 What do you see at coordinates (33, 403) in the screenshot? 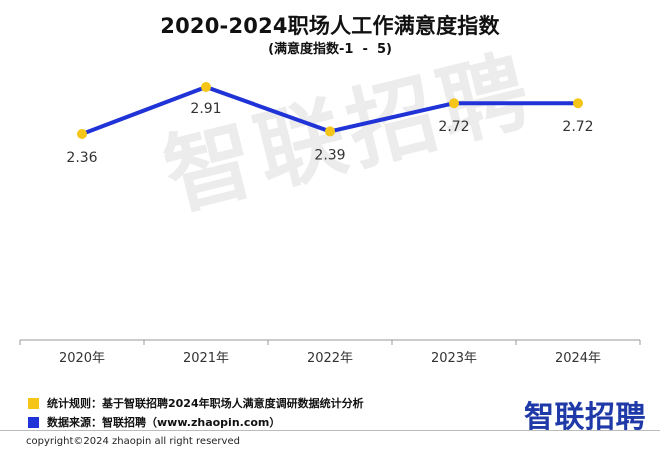
I see `legend-swatch-yellow` at bounding box center [33, 403].